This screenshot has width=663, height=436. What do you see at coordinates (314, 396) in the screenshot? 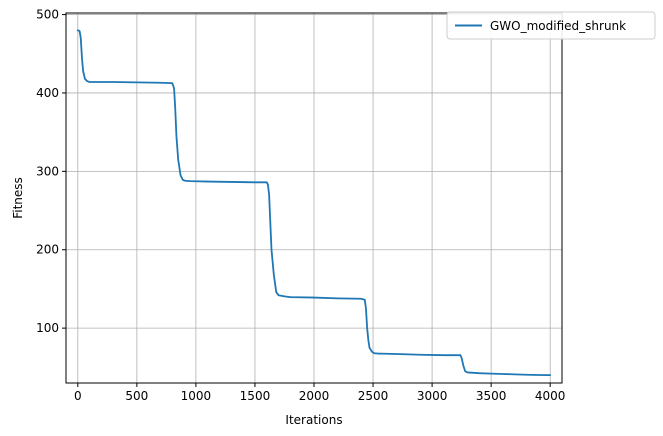
I see `x-tick-label: 2000` at bounding box center [314, 396].